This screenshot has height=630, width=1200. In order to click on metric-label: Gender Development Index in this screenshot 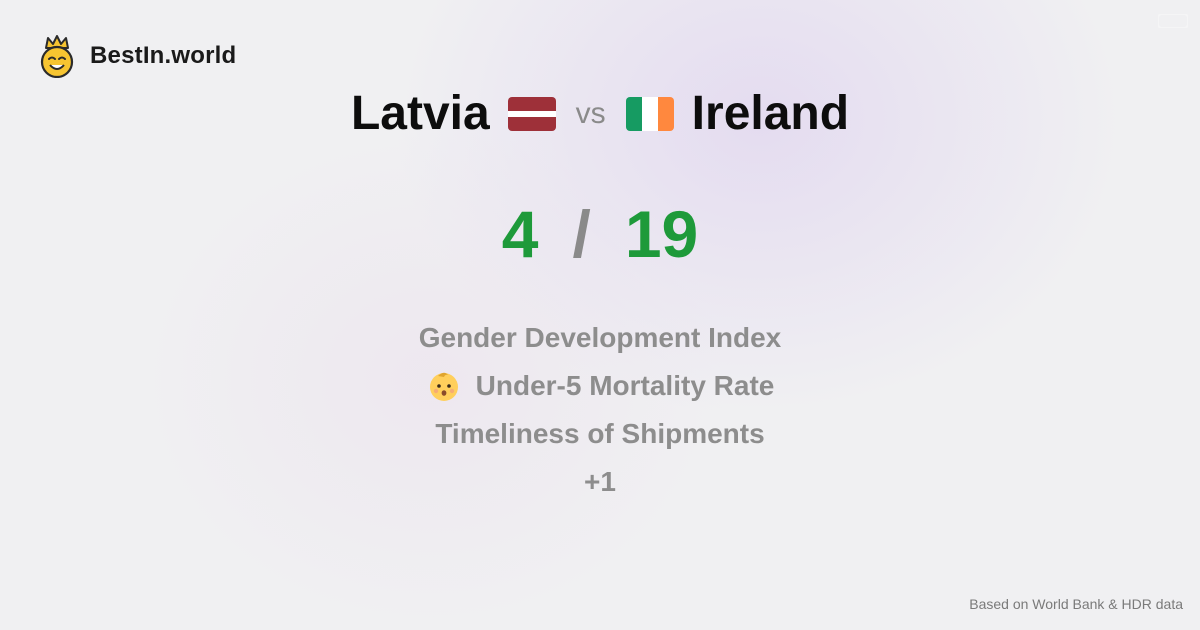, I will do `click(600, 337)`.